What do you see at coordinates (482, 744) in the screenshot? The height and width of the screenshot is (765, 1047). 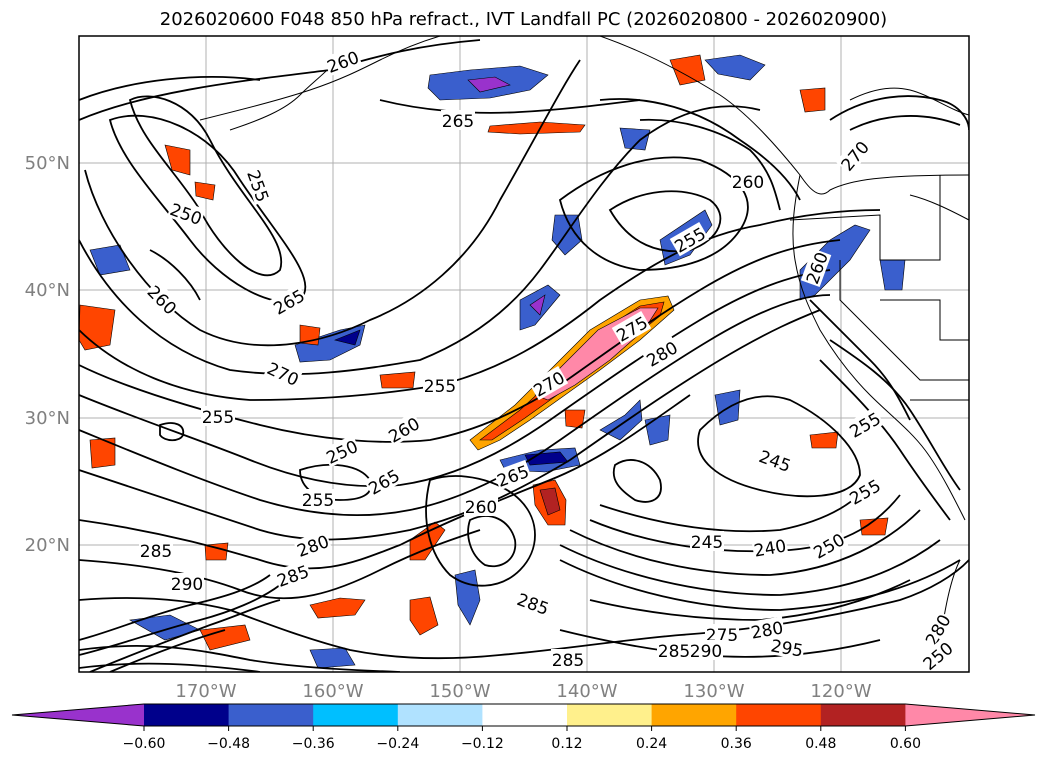 I see `colorbar-tick-label: −0.12` at bounding box center [482, 744].